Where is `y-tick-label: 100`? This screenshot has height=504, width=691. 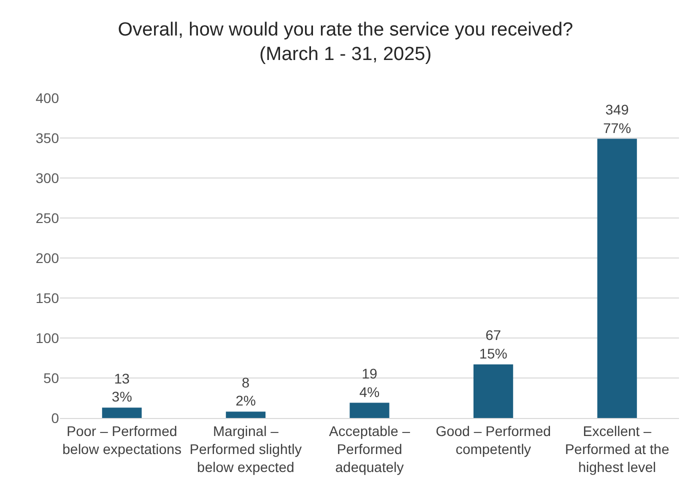
y-tick-label: 100 is located at coordinates (48, 338).